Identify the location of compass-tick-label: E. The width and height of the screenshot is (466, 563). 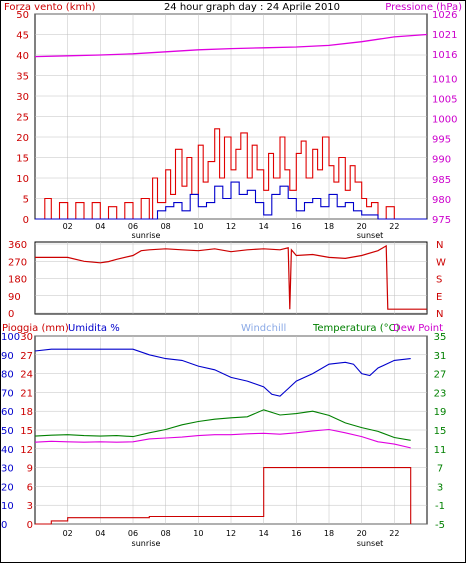
(439, 297).